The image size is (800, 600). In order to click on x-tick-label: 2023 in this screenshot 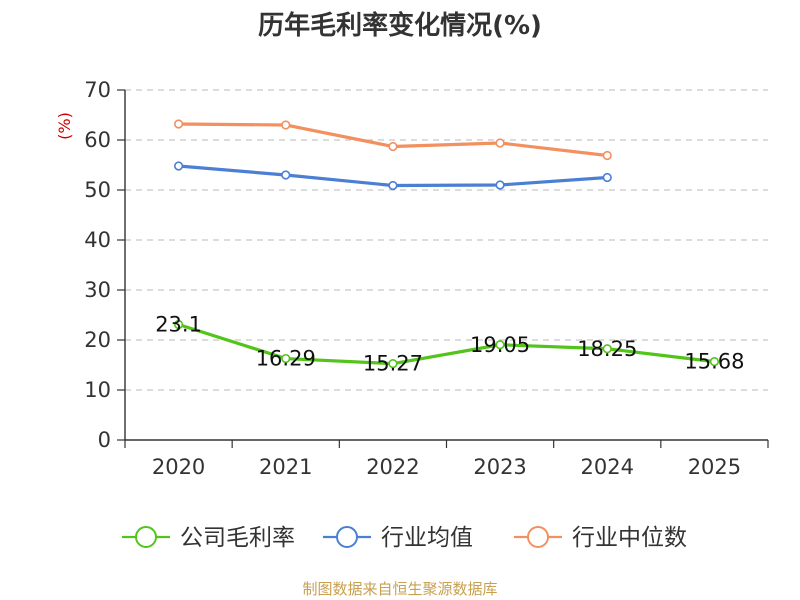, I will do `click(499, 467)`.